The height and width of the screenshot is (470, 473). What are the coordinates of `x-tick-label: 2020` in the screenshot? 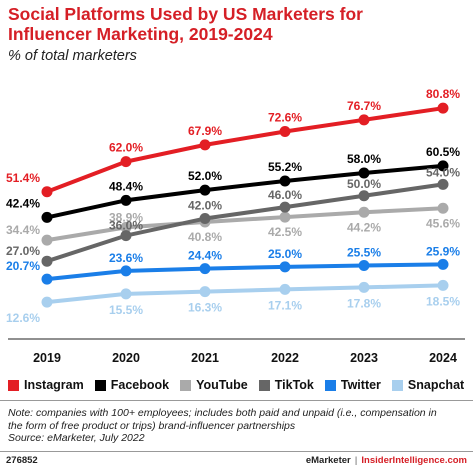 It's located at (126, 358).